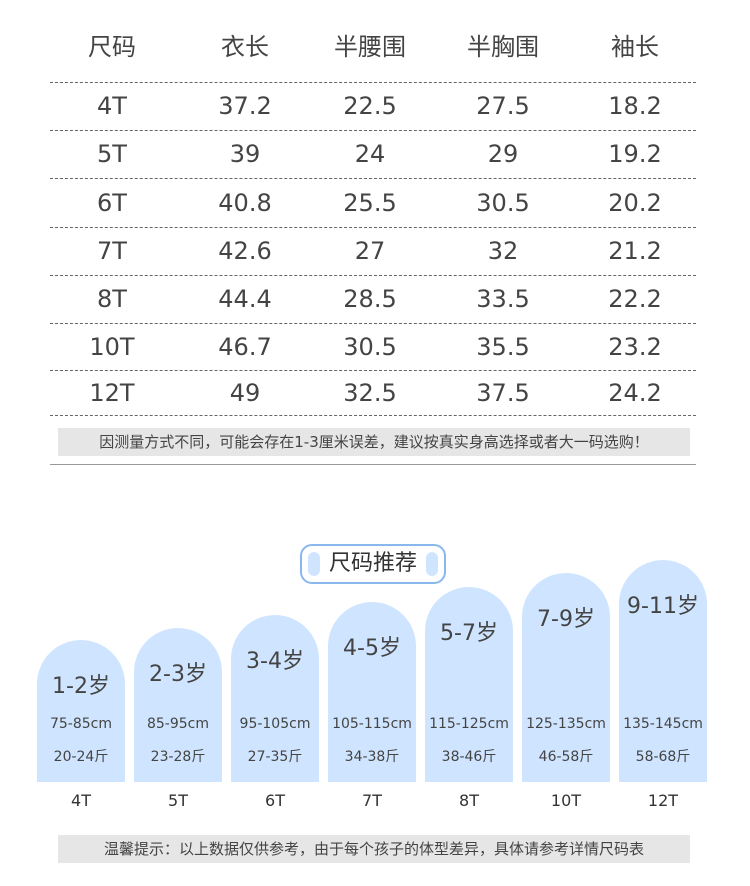 The width and height of the screenshot is (750, 886). Describe the element at coordinates (663, 757) in the screenshot. I see `weight: 58-68斤` at that location.